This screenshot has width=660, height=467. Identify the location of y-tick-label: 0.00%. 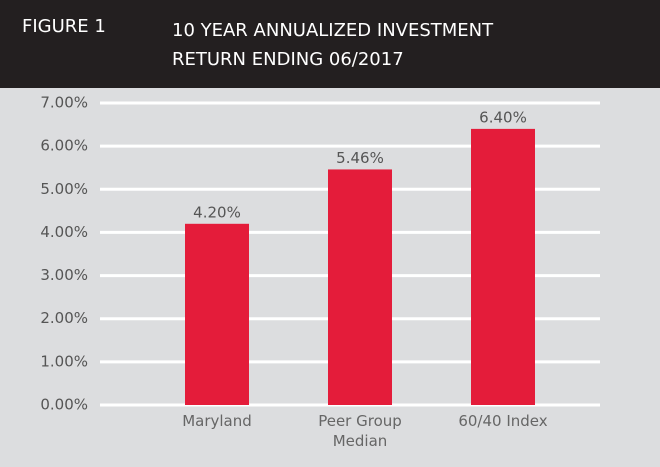
(64, 405).